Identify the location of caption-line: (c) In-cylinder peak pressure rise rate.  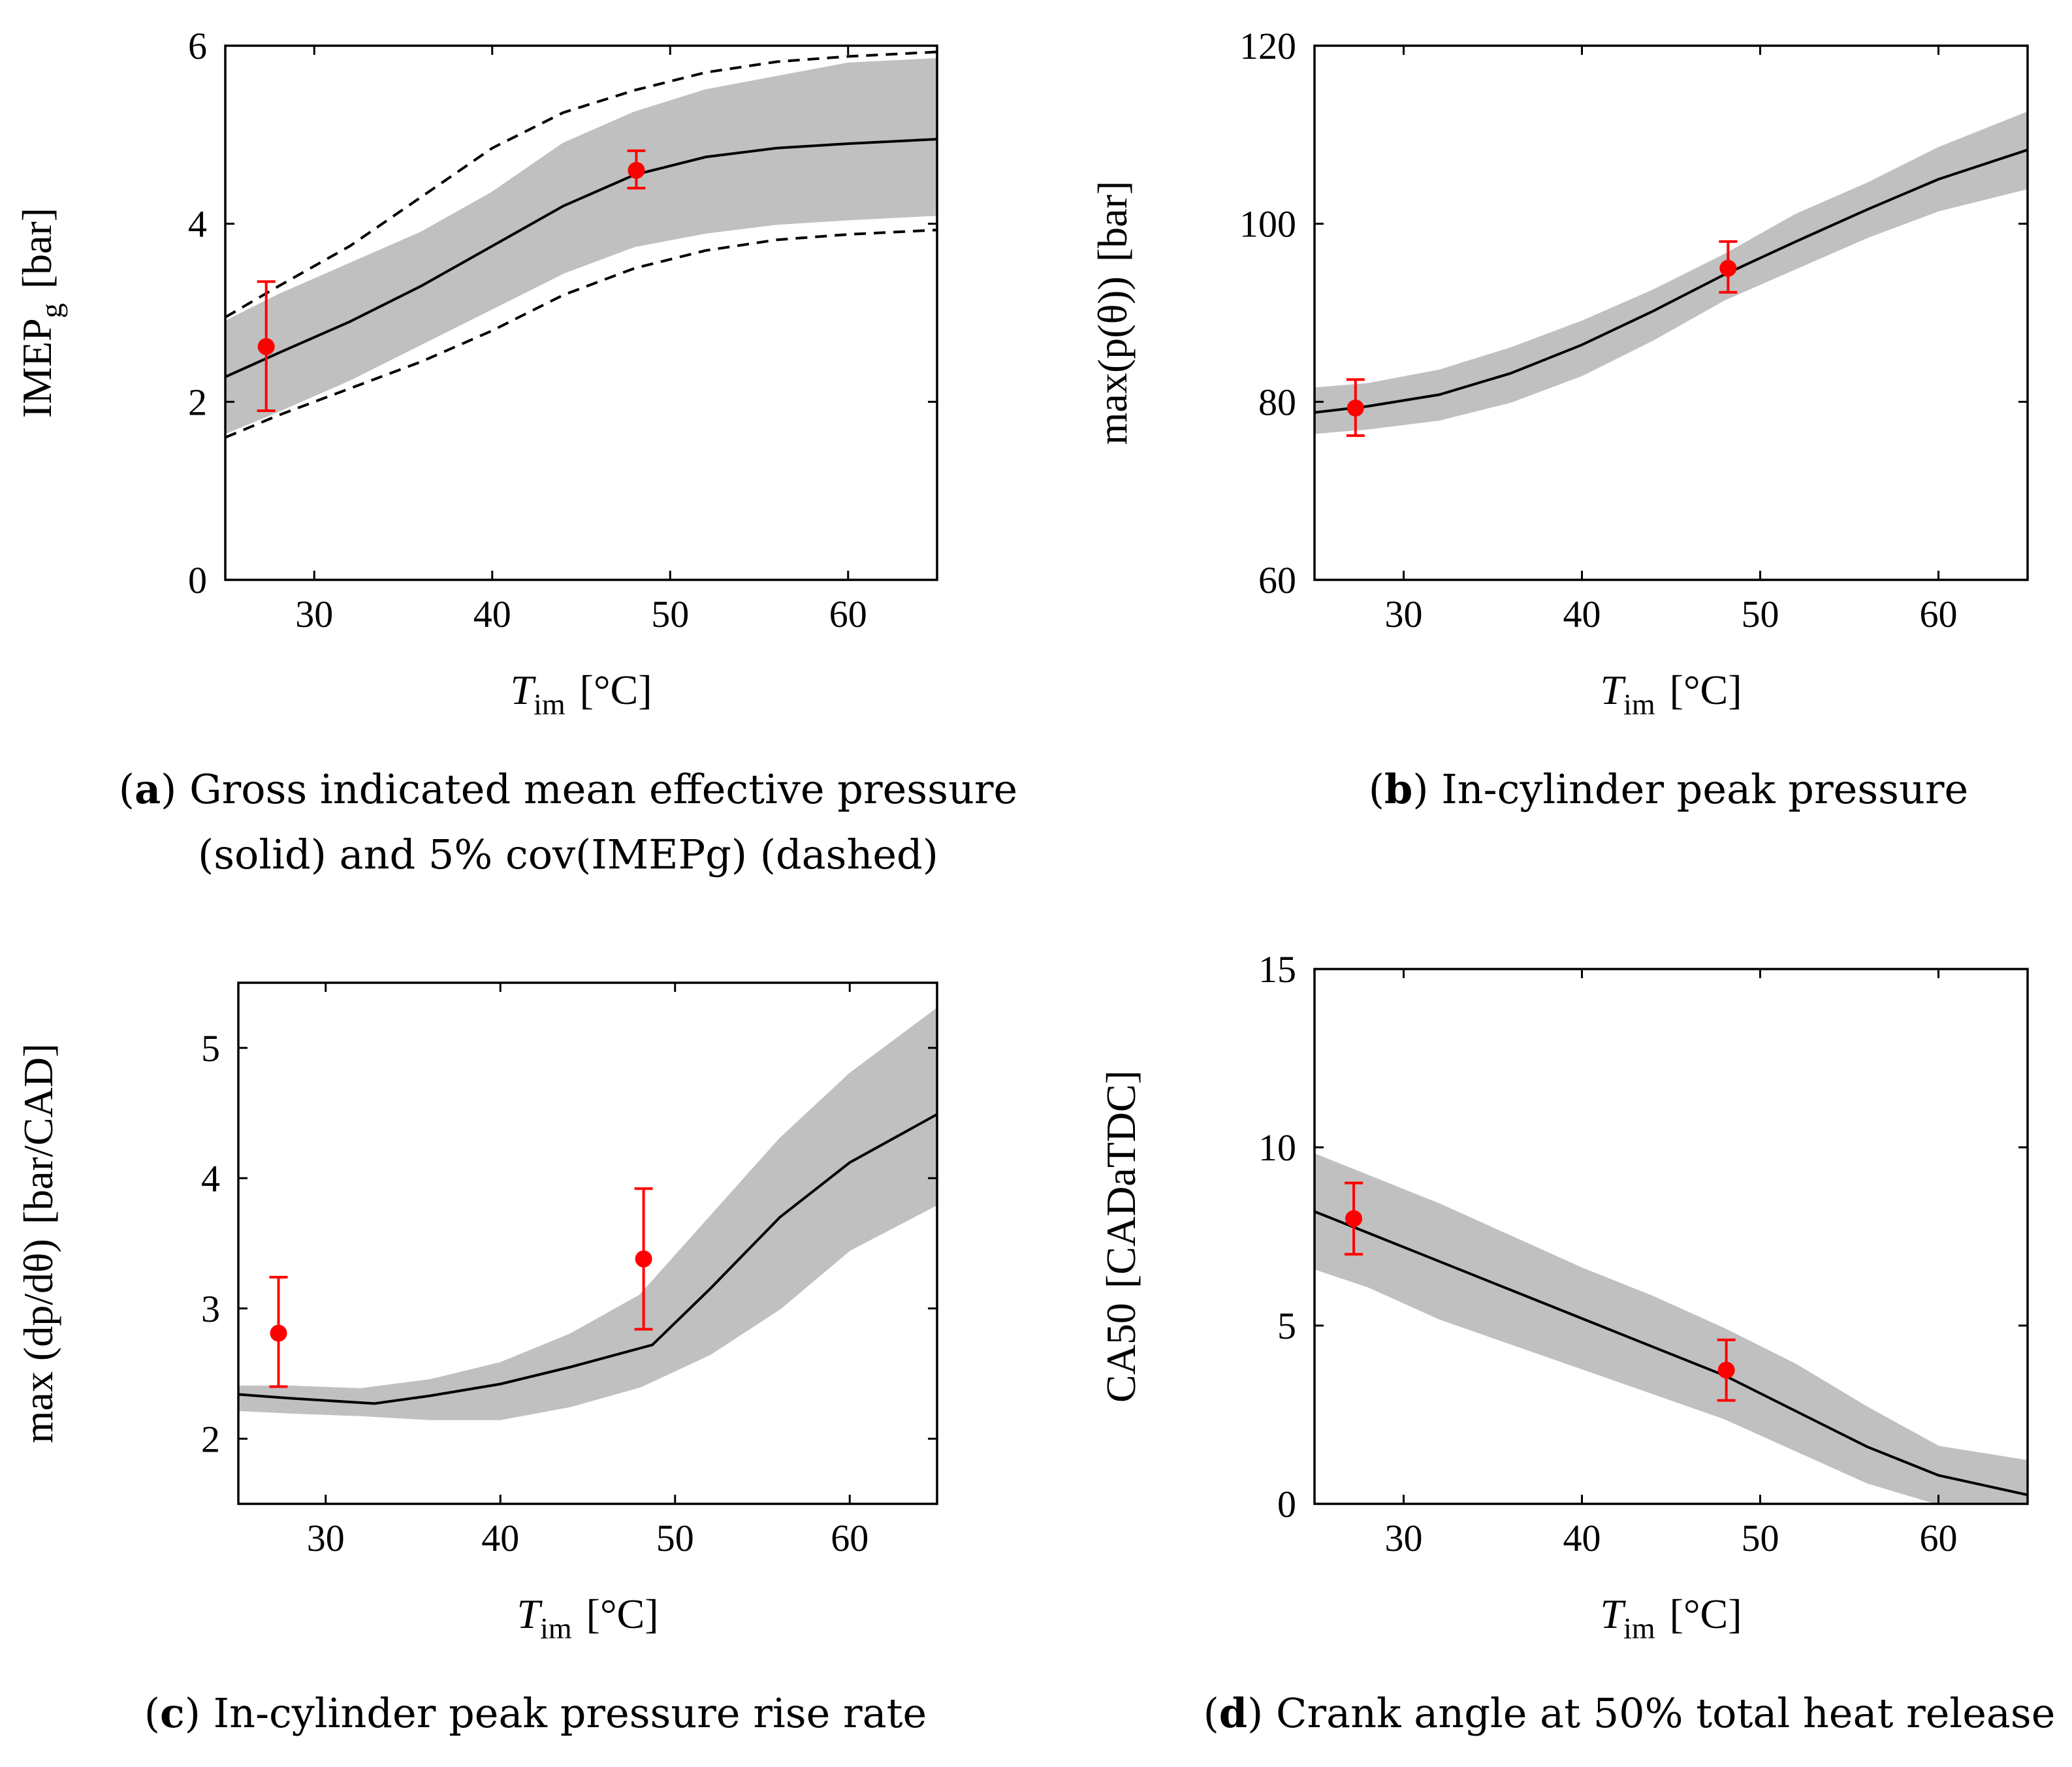
(535, 1713).